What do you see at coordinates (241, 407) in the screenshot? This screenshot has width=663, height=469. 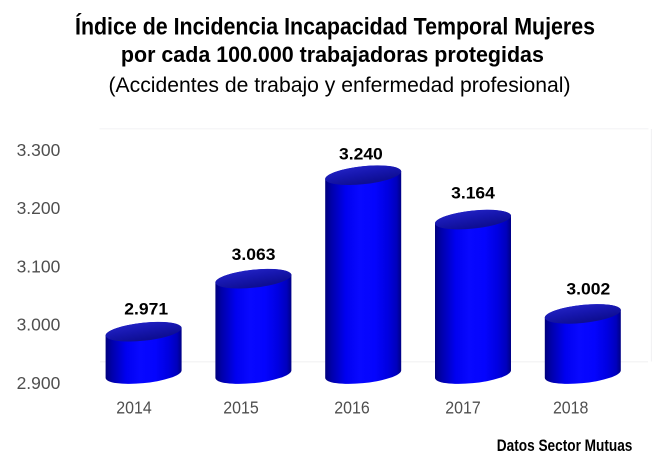 I see `svg-text: 2015` at bounding box center [241, 407].